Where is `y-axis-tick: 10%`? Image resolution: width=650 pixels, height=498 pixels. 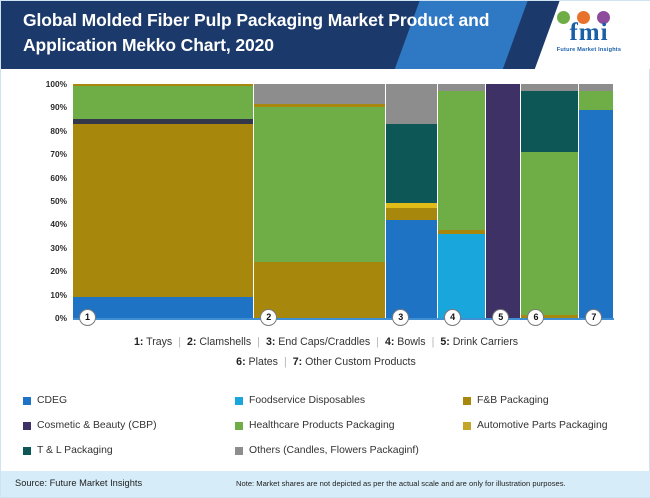
y-axis-tick: 10% is located at coordinates (58, 294).